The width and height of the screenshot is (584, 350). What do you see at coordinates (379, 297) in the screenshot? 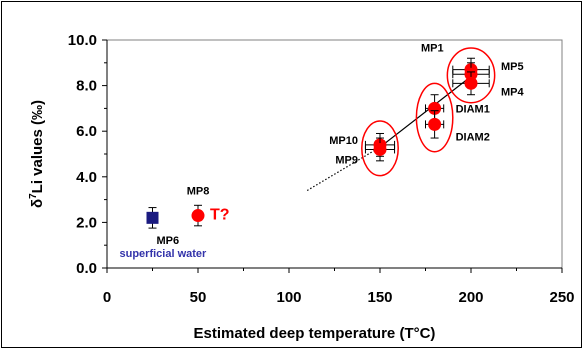
I see `x-tick-label: 150` at bounding box center [379, 297].